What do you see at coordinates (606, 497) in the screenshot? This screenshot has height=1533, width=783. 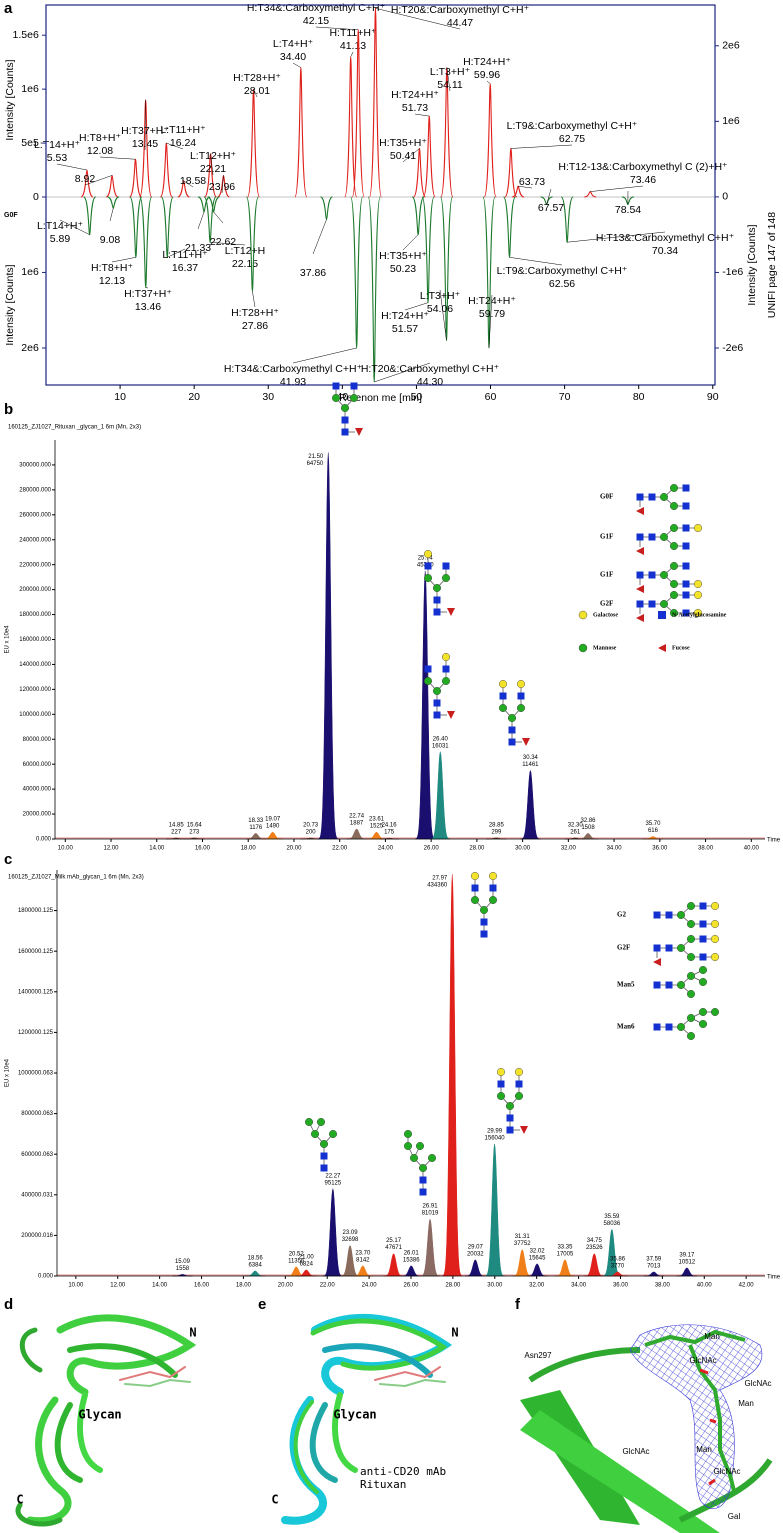 I see `legend-glycan: G0F` at bounding box center [606, 497].